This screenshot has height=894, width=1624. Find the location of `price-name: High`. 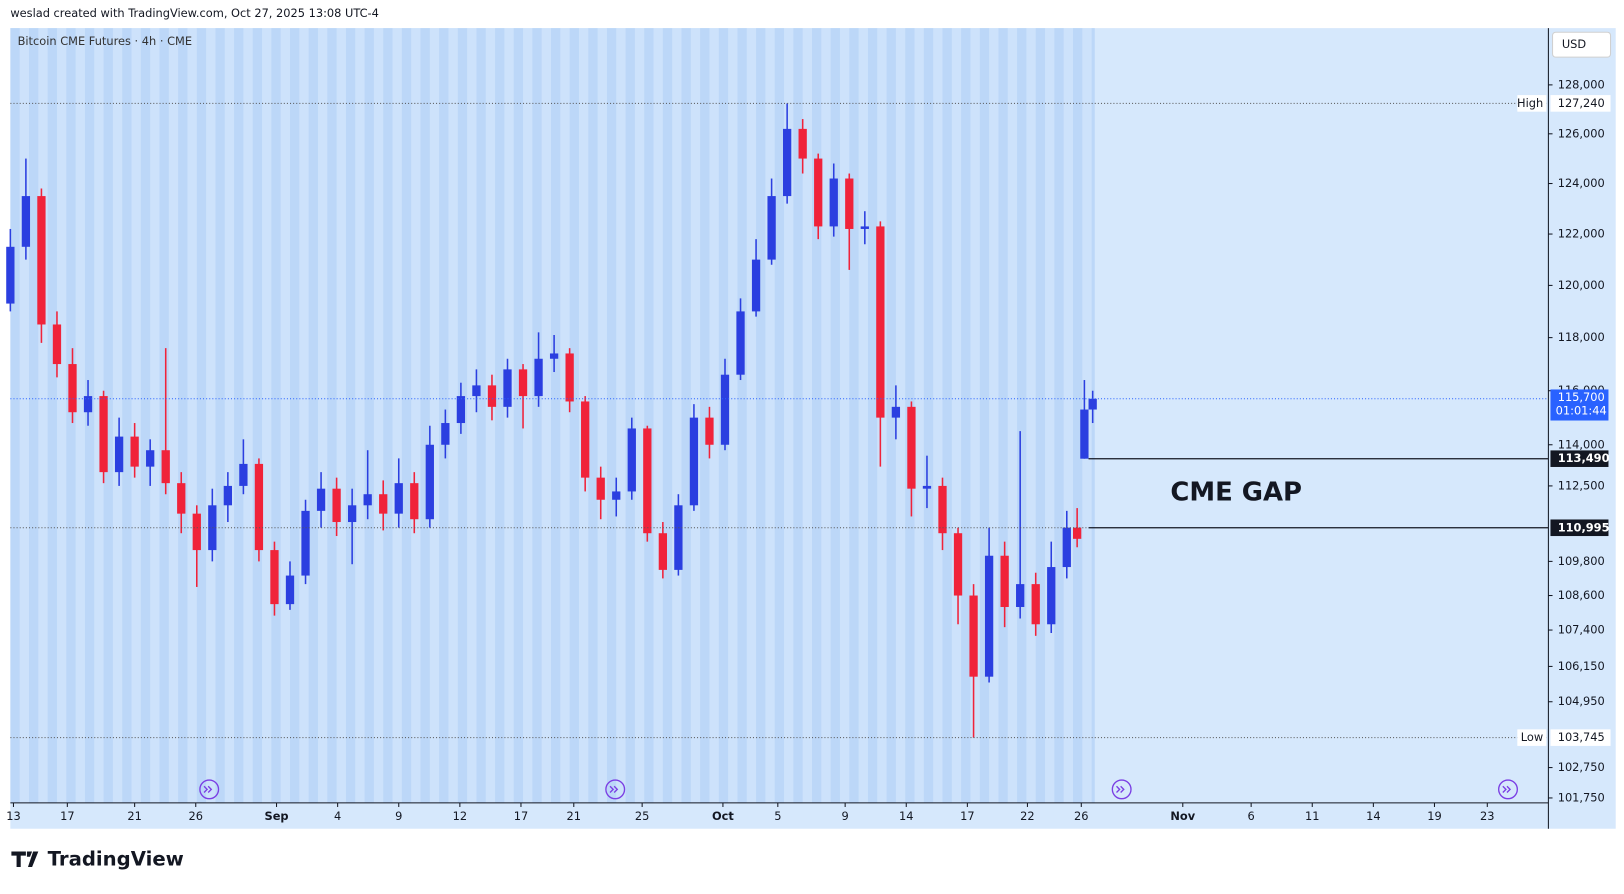

price-name: High is located at coordinates (1530, 103).